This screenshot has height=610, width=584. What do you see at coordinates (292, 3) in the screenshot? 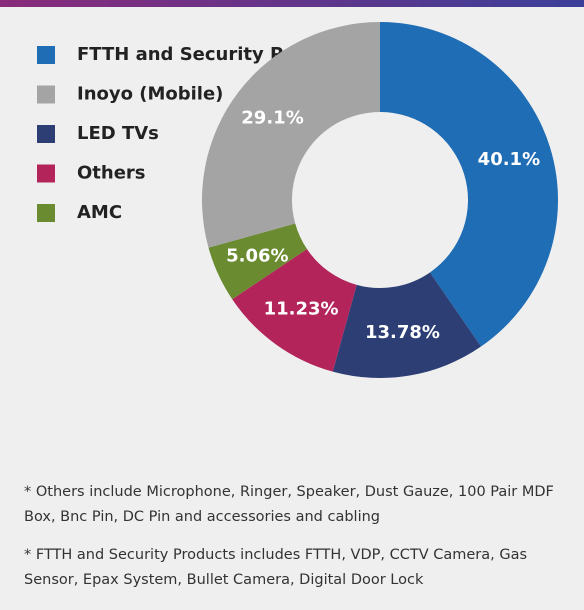
I see `top-bar` at bounding box center [292, 3].